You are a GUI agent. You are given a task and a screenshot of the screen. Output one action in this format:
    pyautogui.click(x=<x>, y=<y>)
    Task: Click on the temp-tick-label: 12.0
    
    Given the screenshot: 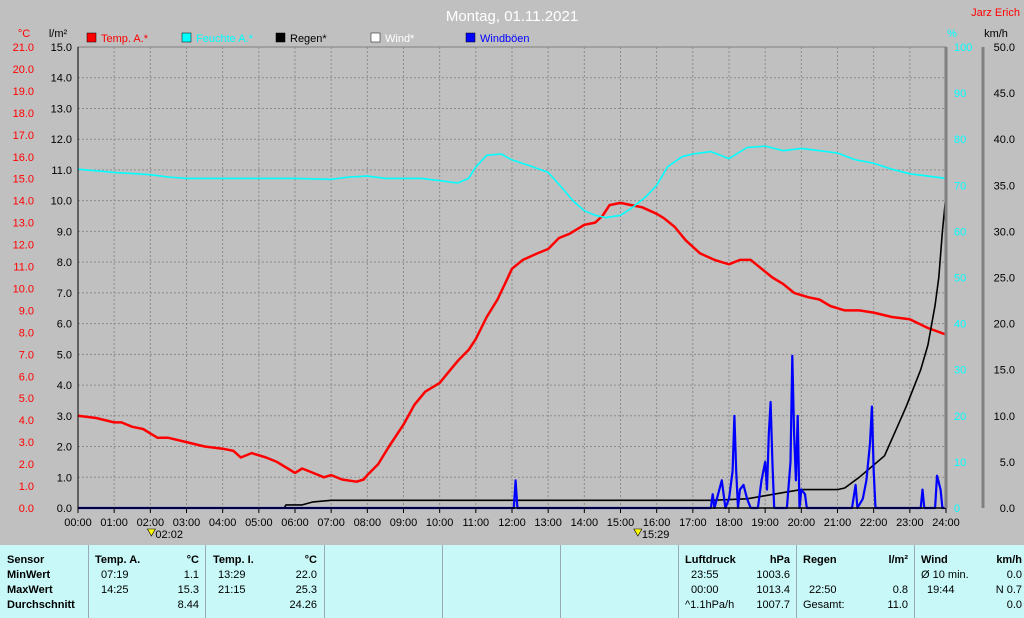 What is the action you would take?
    pyautogui.click(x=23, y=246)
    